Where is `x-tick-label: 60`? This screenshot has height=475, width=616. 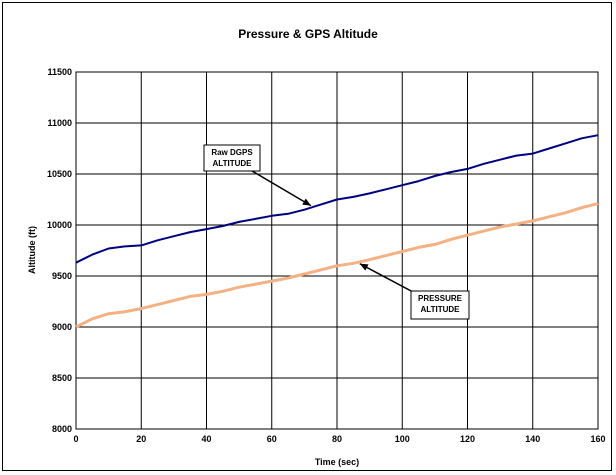
x-tick-label: 60 is located at coordinates (272, 439).